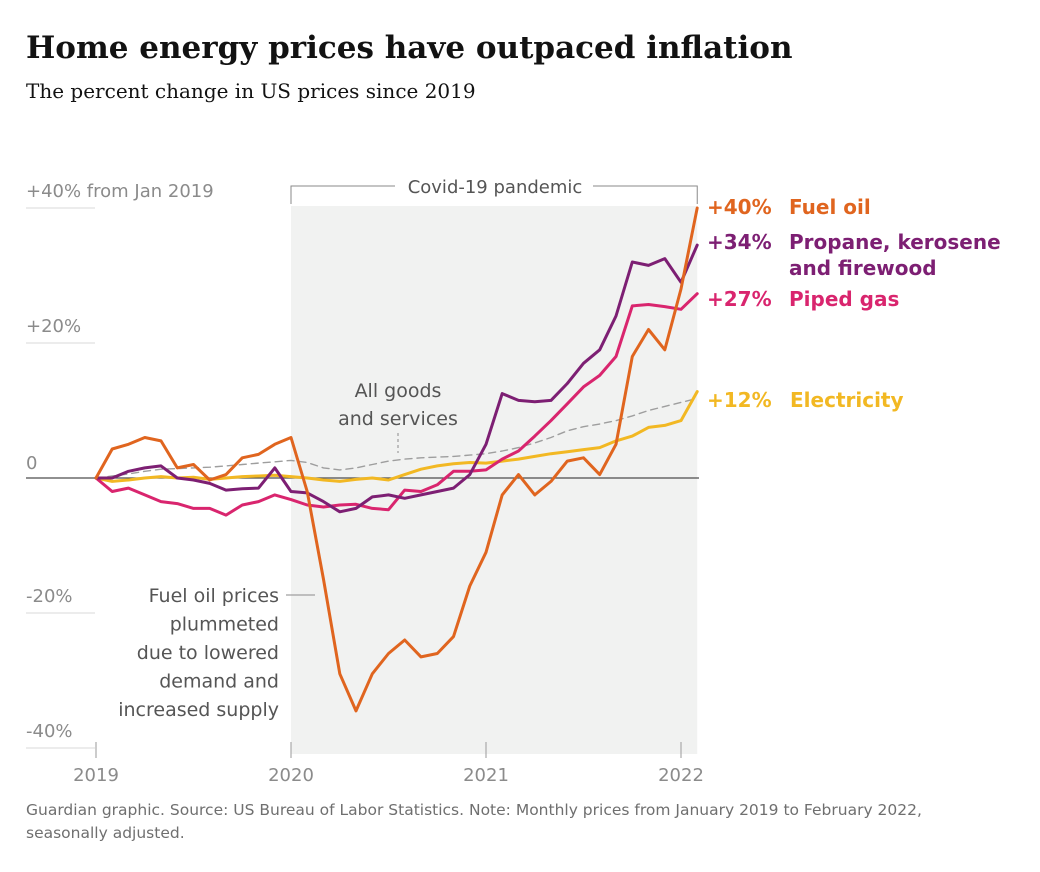 This screenshot has width=1040, height=872. Describe the element at coordinates (198, 710) in the screenshot. I see `annotation-fuel-oil-line5: increased supply` at that location.